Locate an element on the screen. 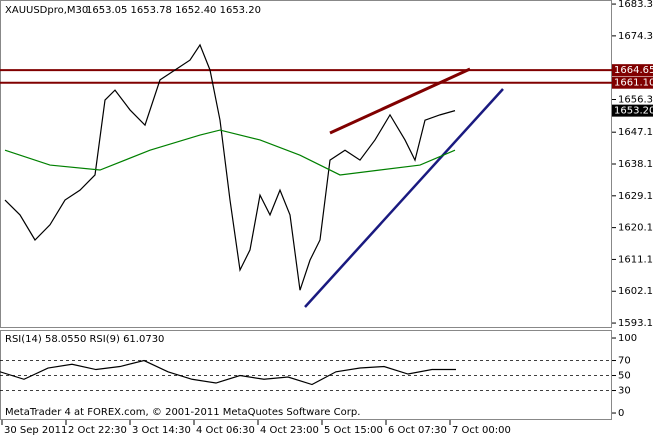 The image size is (653, 438). x-tick-label: 4 Oct 06:30 is located at coordinates (225, 430).